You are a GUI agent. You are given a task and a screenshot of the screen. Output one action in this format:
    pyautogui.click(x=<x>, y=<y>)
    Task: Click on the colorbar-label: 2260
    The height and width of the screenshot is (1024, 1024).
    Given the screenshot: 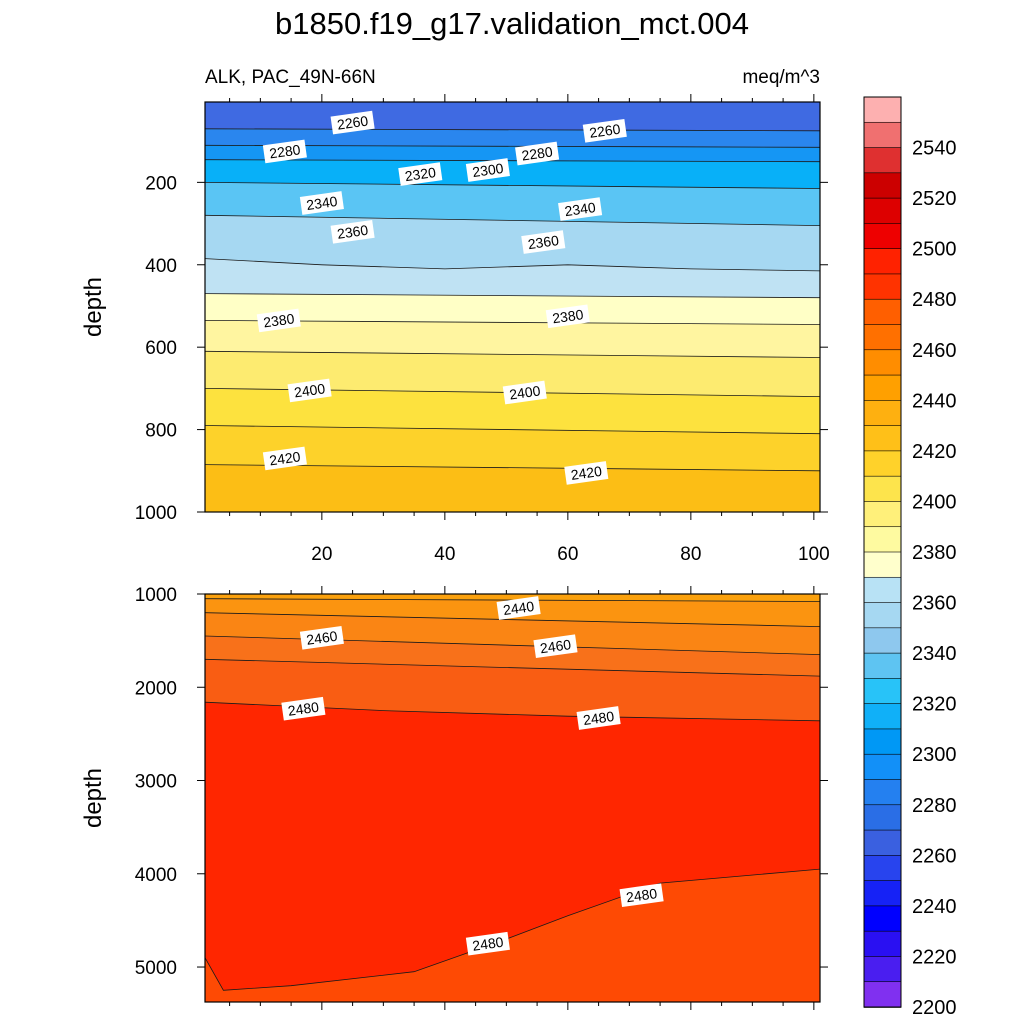 What is the action you would take?
    pyautogui.click(x=934, y=856)
    